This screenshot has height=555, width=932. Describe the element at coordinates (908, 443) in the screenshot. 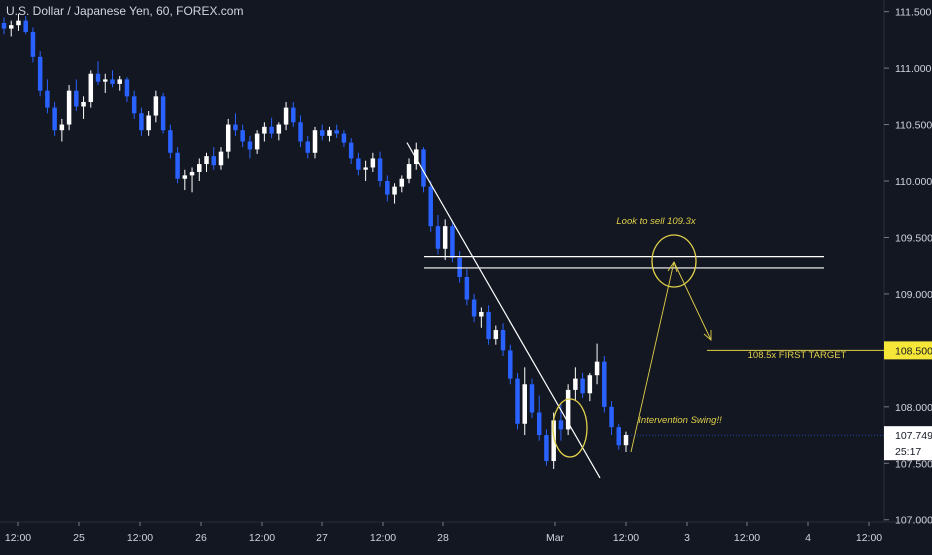

I see `current-price-badge` at that location.